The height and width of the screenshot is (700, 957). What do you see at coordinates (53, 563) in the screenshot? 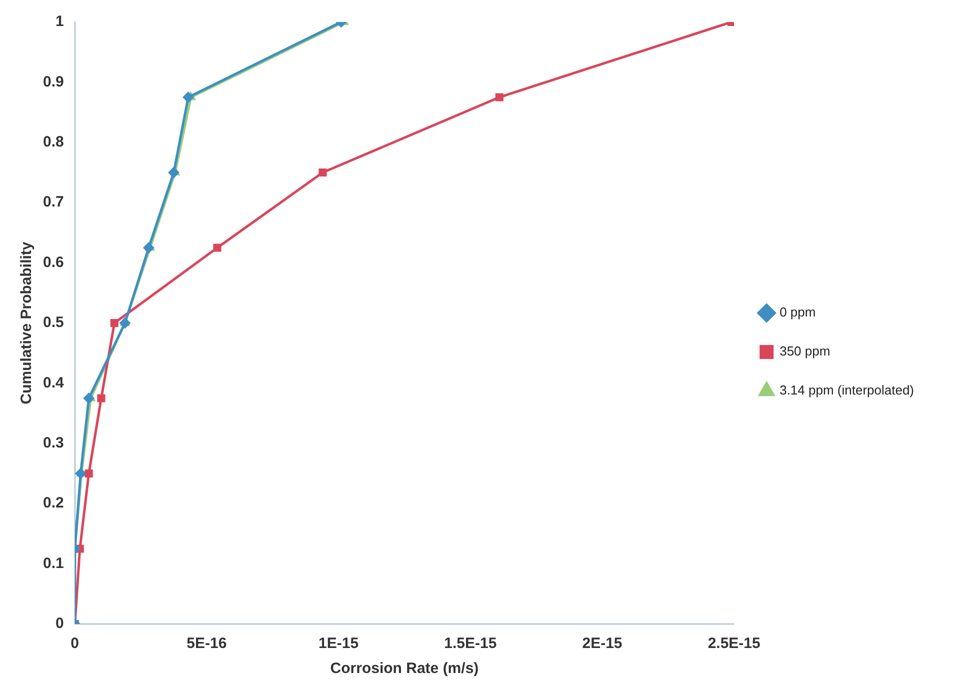
I see `y-tick-label: 0.1` at bounding box center [53, 563].